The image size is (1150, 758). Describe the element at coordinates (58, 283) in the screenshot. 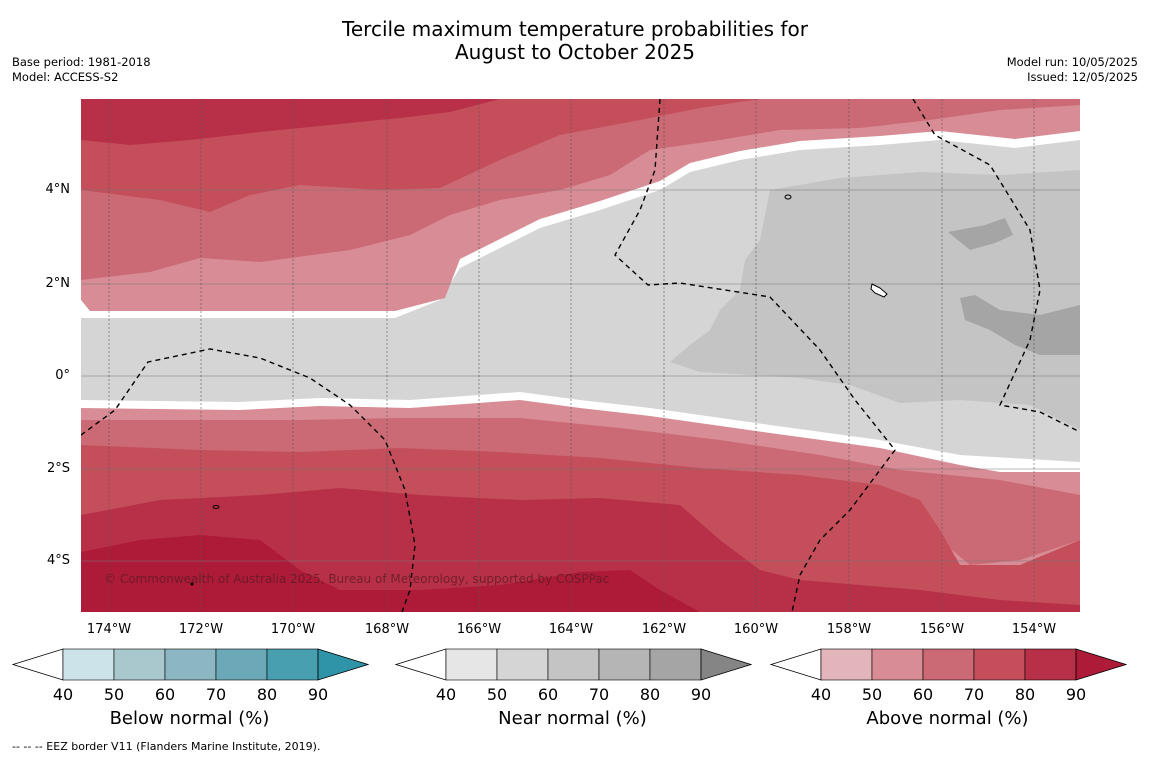

I see `latitude-label: 2°N` at that location.